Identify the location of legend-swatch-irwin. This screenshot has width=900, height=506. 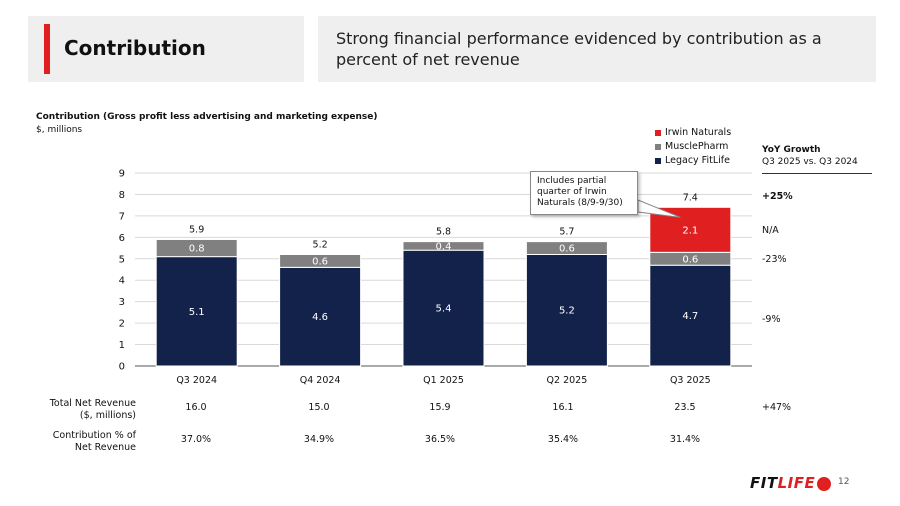
(658, 133).